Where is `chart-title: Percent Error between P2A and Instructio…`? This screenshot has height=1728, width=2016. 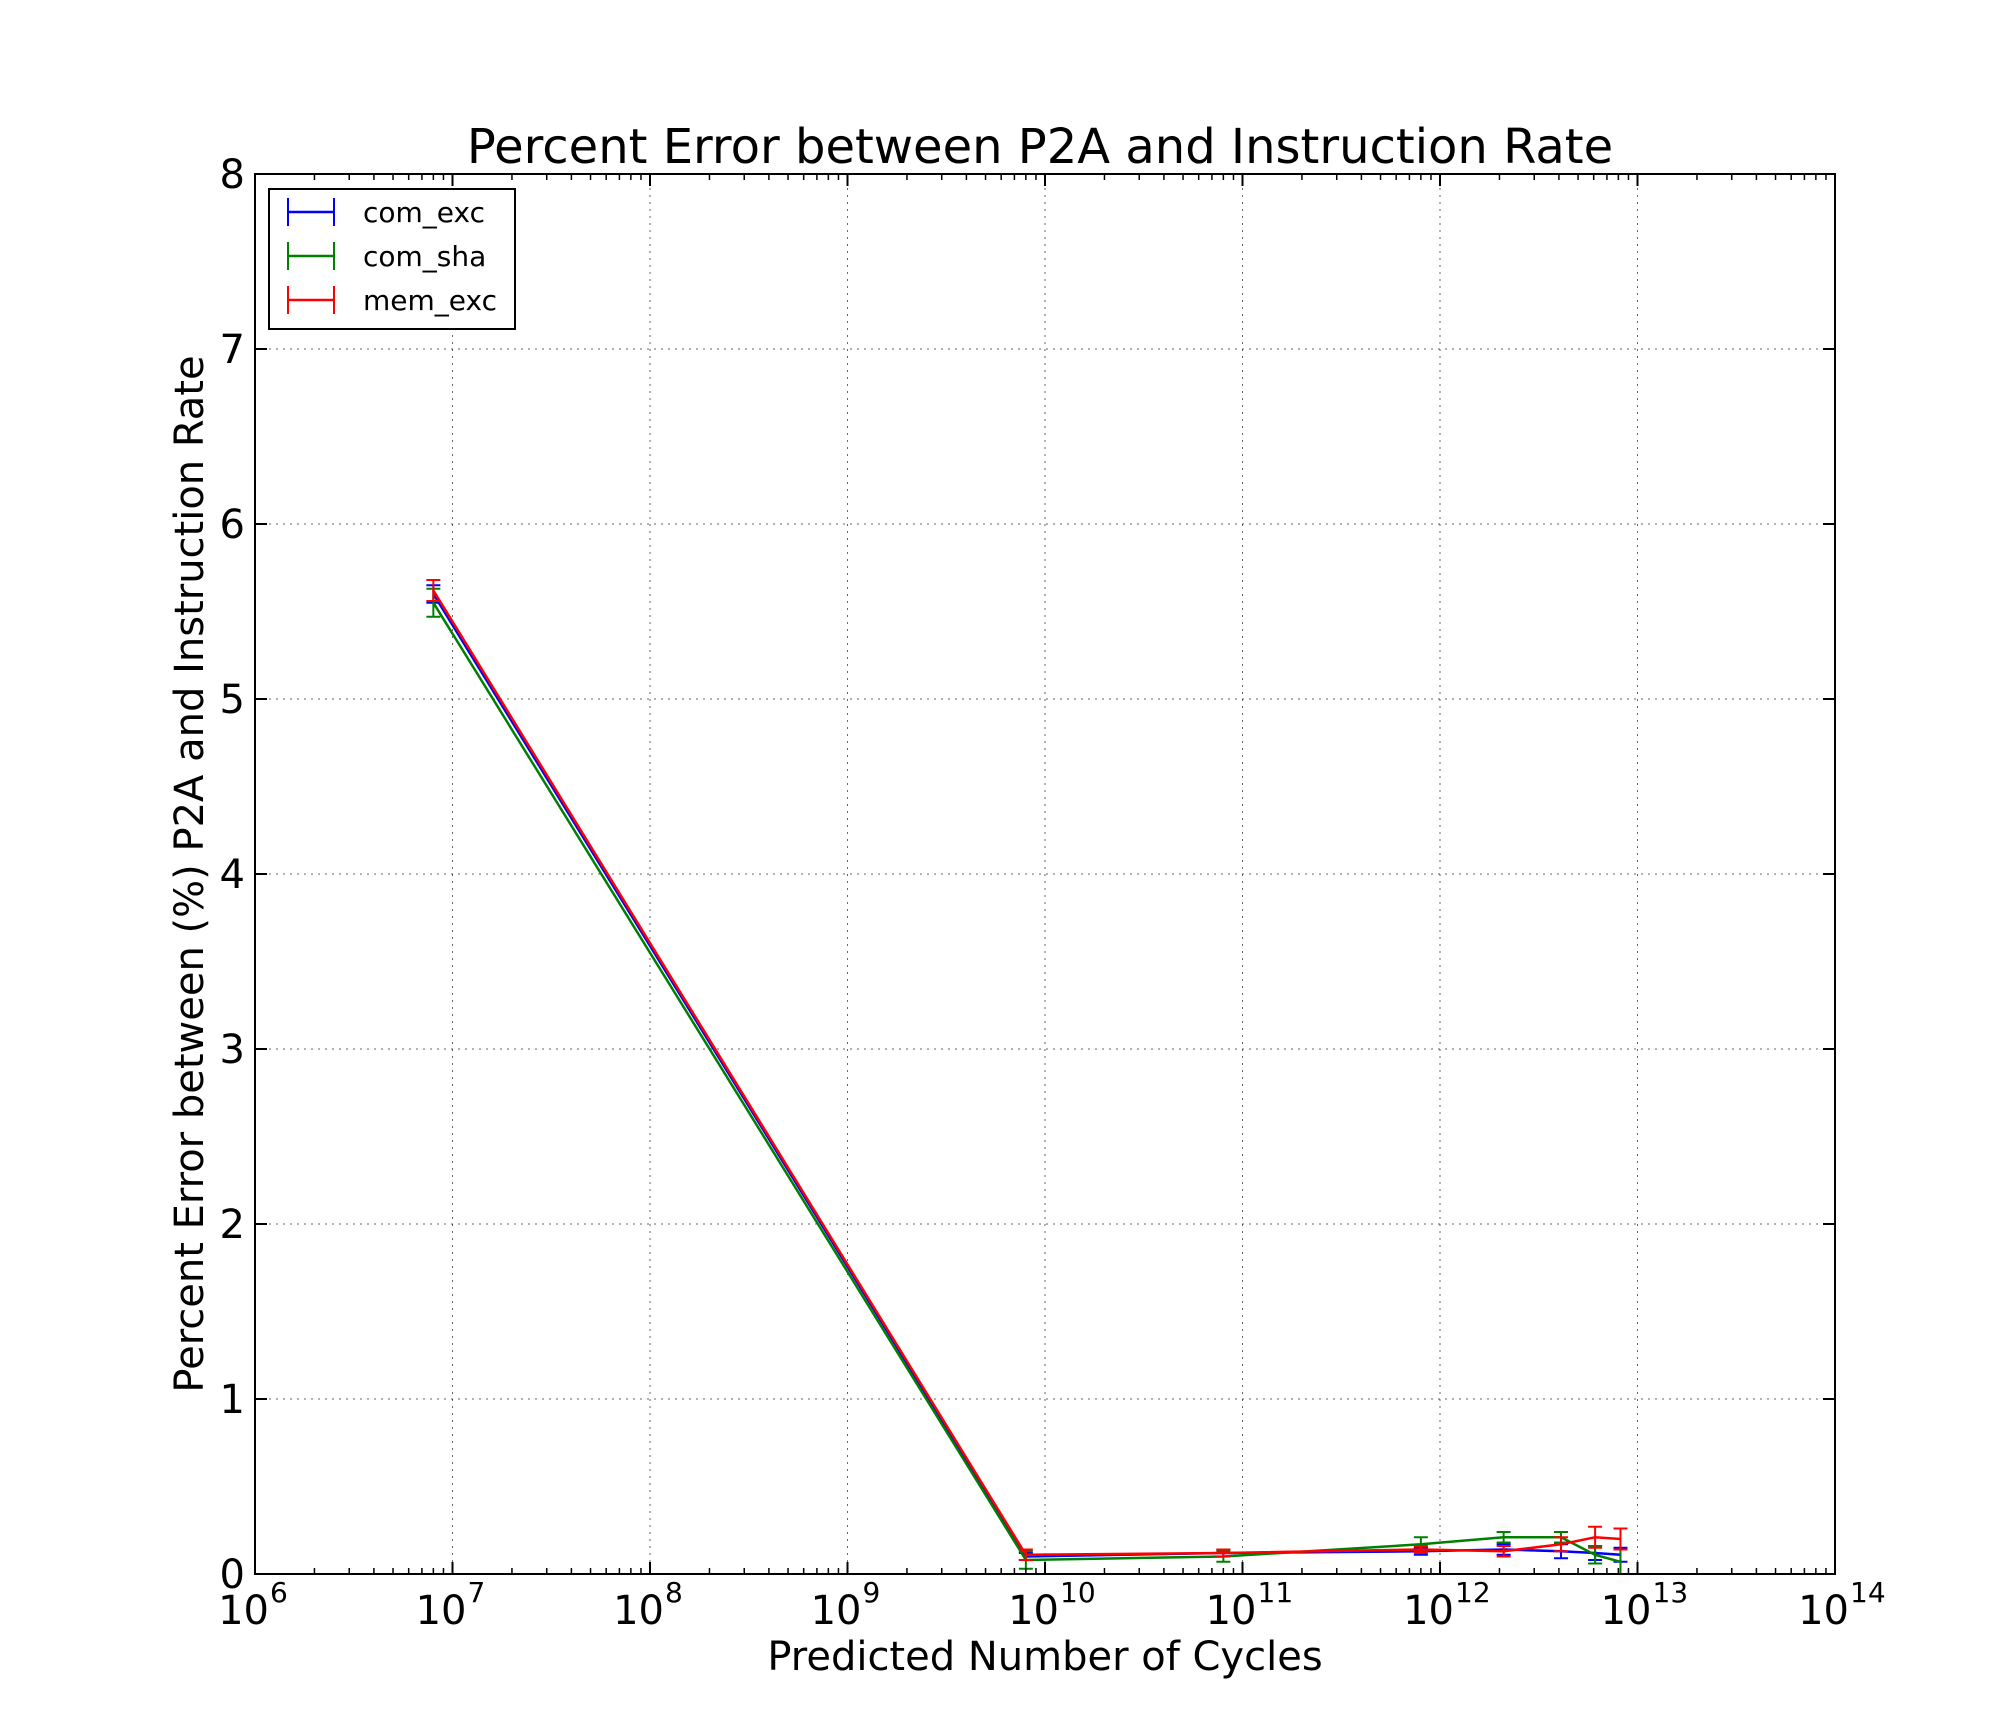
chart-title: Percent Error between P2A and Instructio… is located at coordinates (1040, 147).